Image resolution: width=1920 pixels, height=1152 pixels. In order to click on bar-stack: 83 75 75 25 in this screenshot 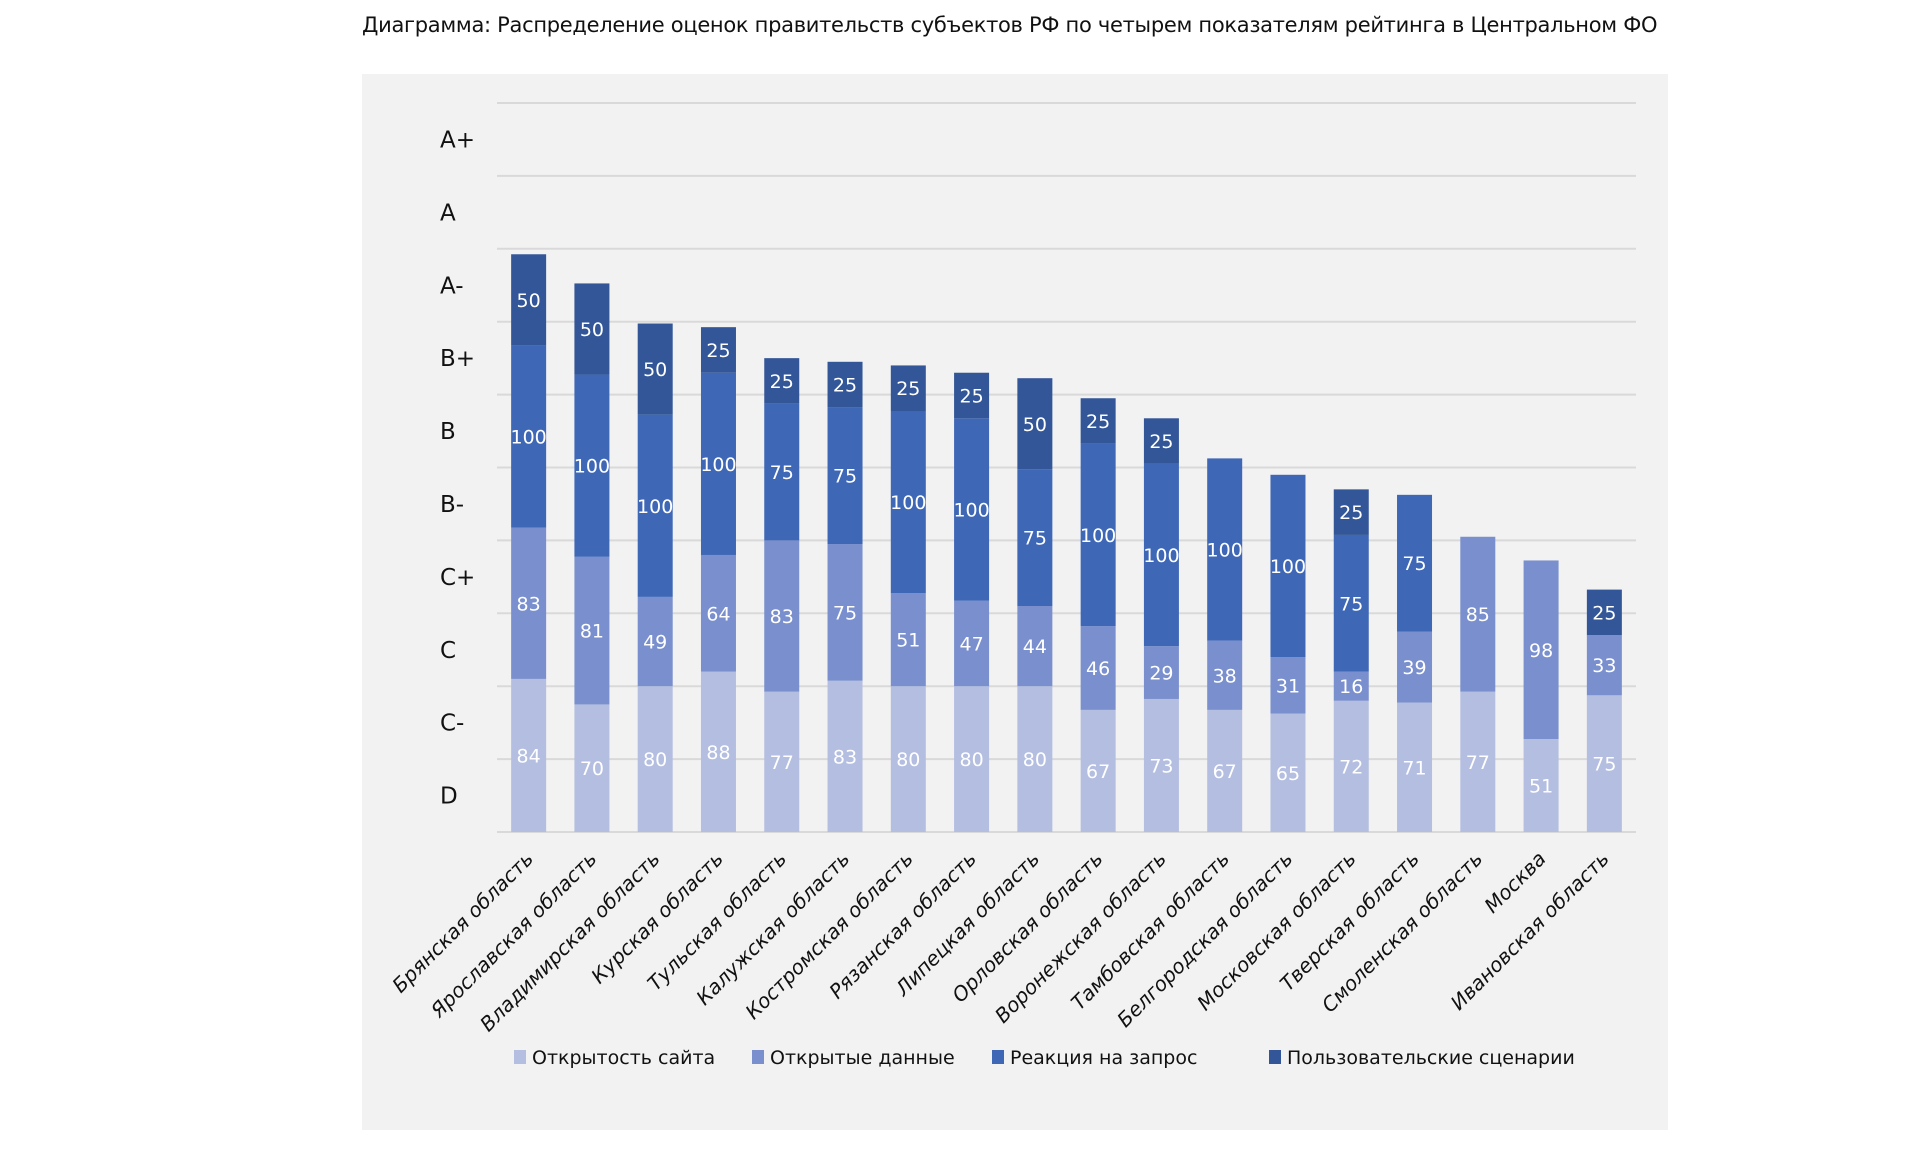, I will do `click(845, 596)`.